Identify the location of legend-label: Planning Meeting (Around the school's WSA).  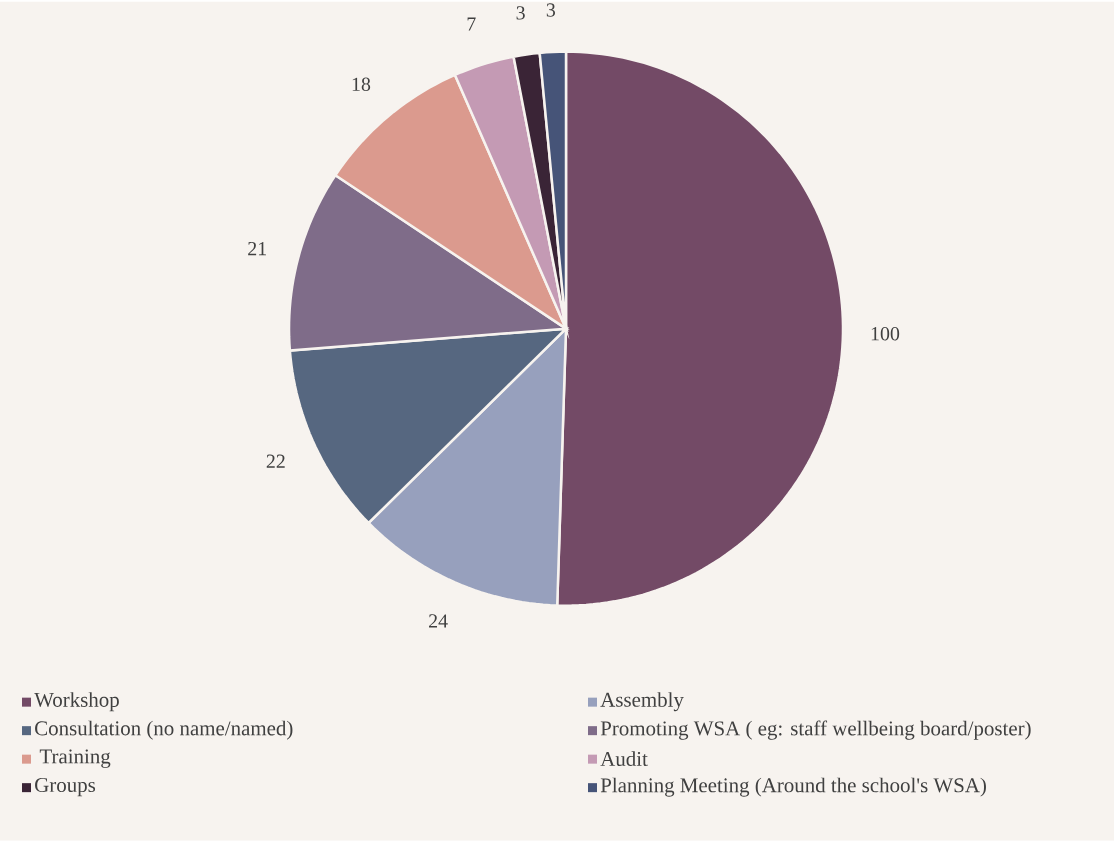
(793, 787).